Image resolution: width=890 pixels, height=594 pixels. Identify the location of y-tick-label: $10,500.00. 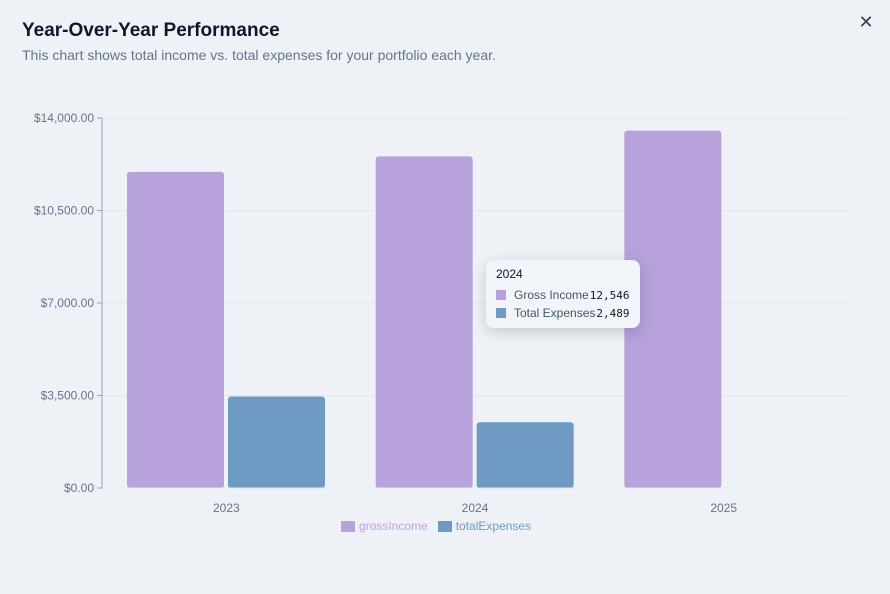
(64, 211).